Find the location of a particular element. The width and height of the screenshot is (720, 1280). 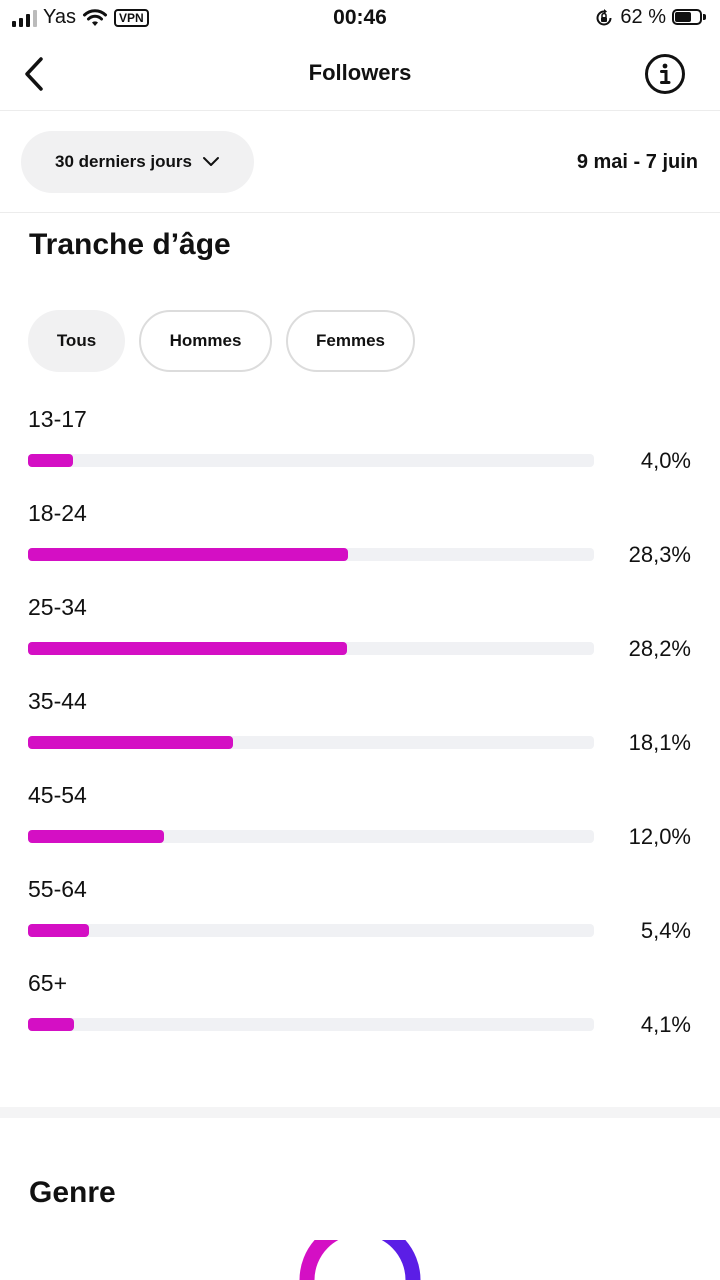

age-percent: 12,0% is located at coordinates (659, 836).